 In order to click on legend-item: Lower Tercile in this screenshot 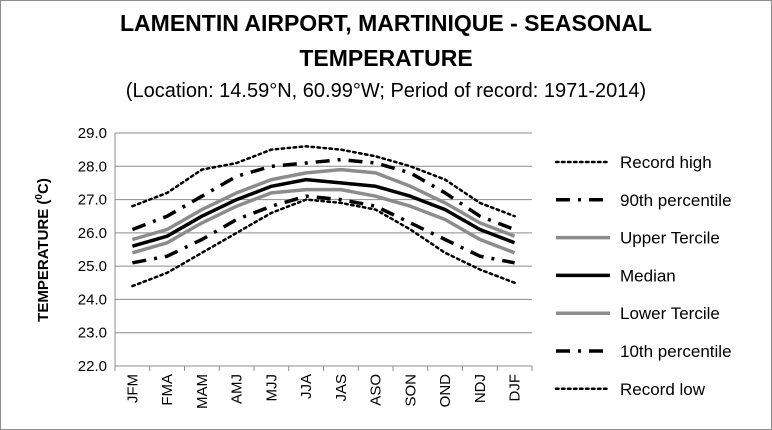, I will do `click(638, 313)`.